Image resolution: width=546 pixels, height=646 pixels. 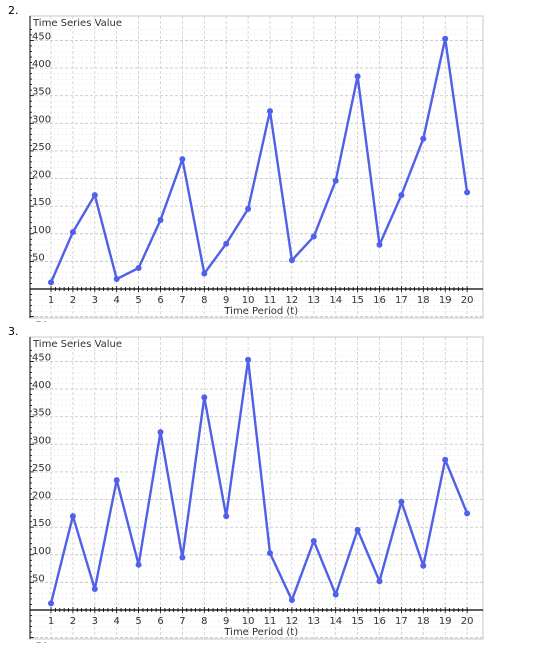 I want to click on y-tick-label: -50, so click(x=40, y=642).